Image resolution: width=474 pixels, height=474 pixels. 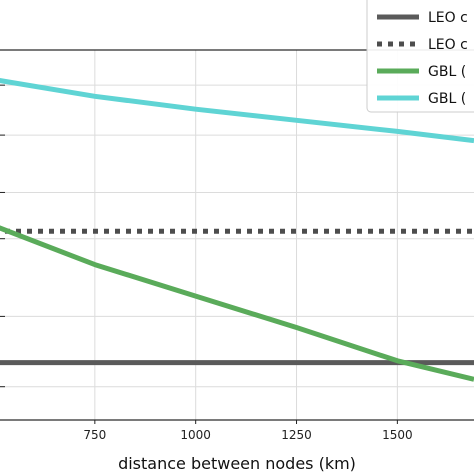 I want to click on legend-box, so click(x=420, y=56).